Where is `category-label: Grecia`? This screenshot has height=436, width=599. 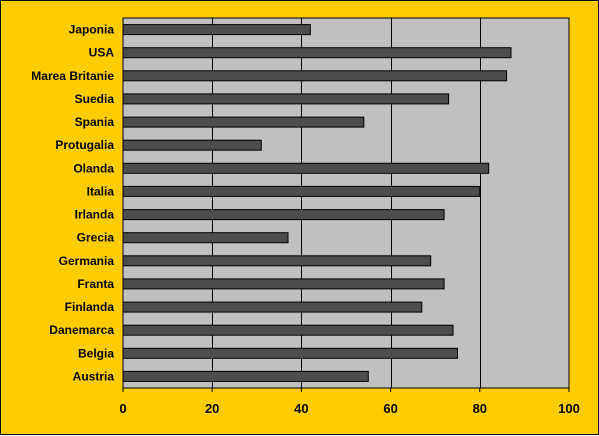
category-label: Grecia is located at coordinates (96, 238).